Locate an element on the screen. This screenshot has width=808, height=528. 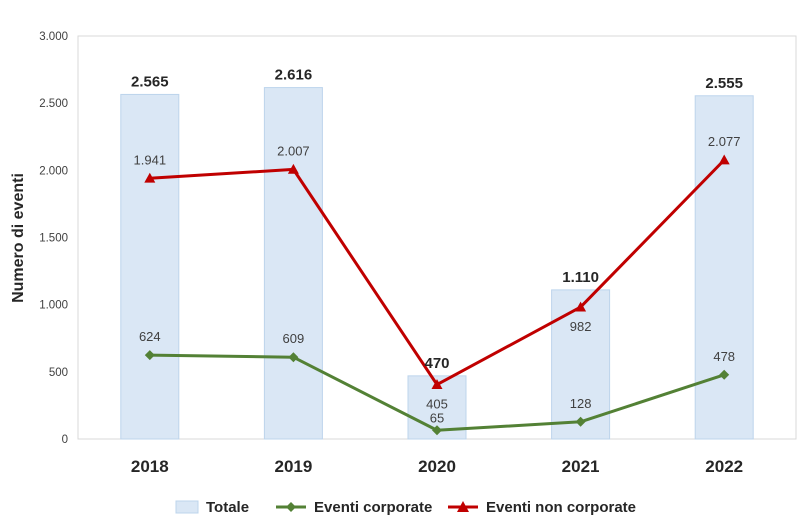
y-tick-label: 3.000 is located at coordinates (53, 37).